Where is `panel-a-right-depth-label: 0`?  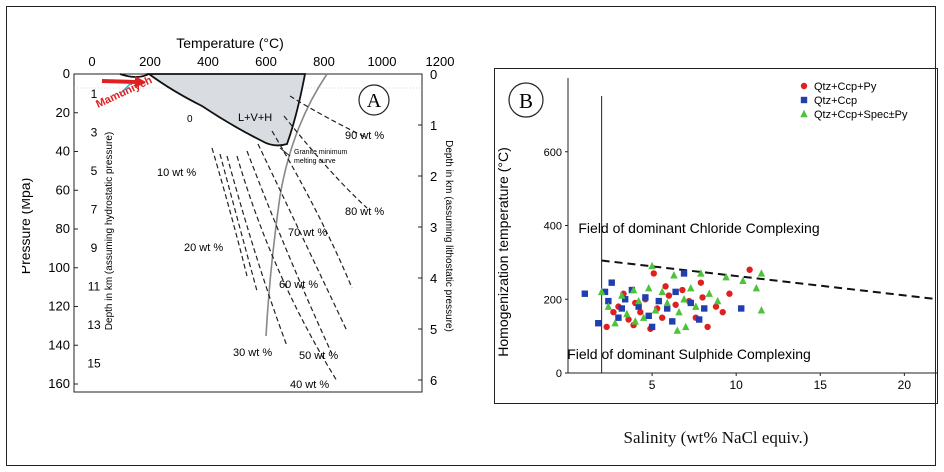 panel-a-right-depth-label: 0 is located at coordinates (433, 74).